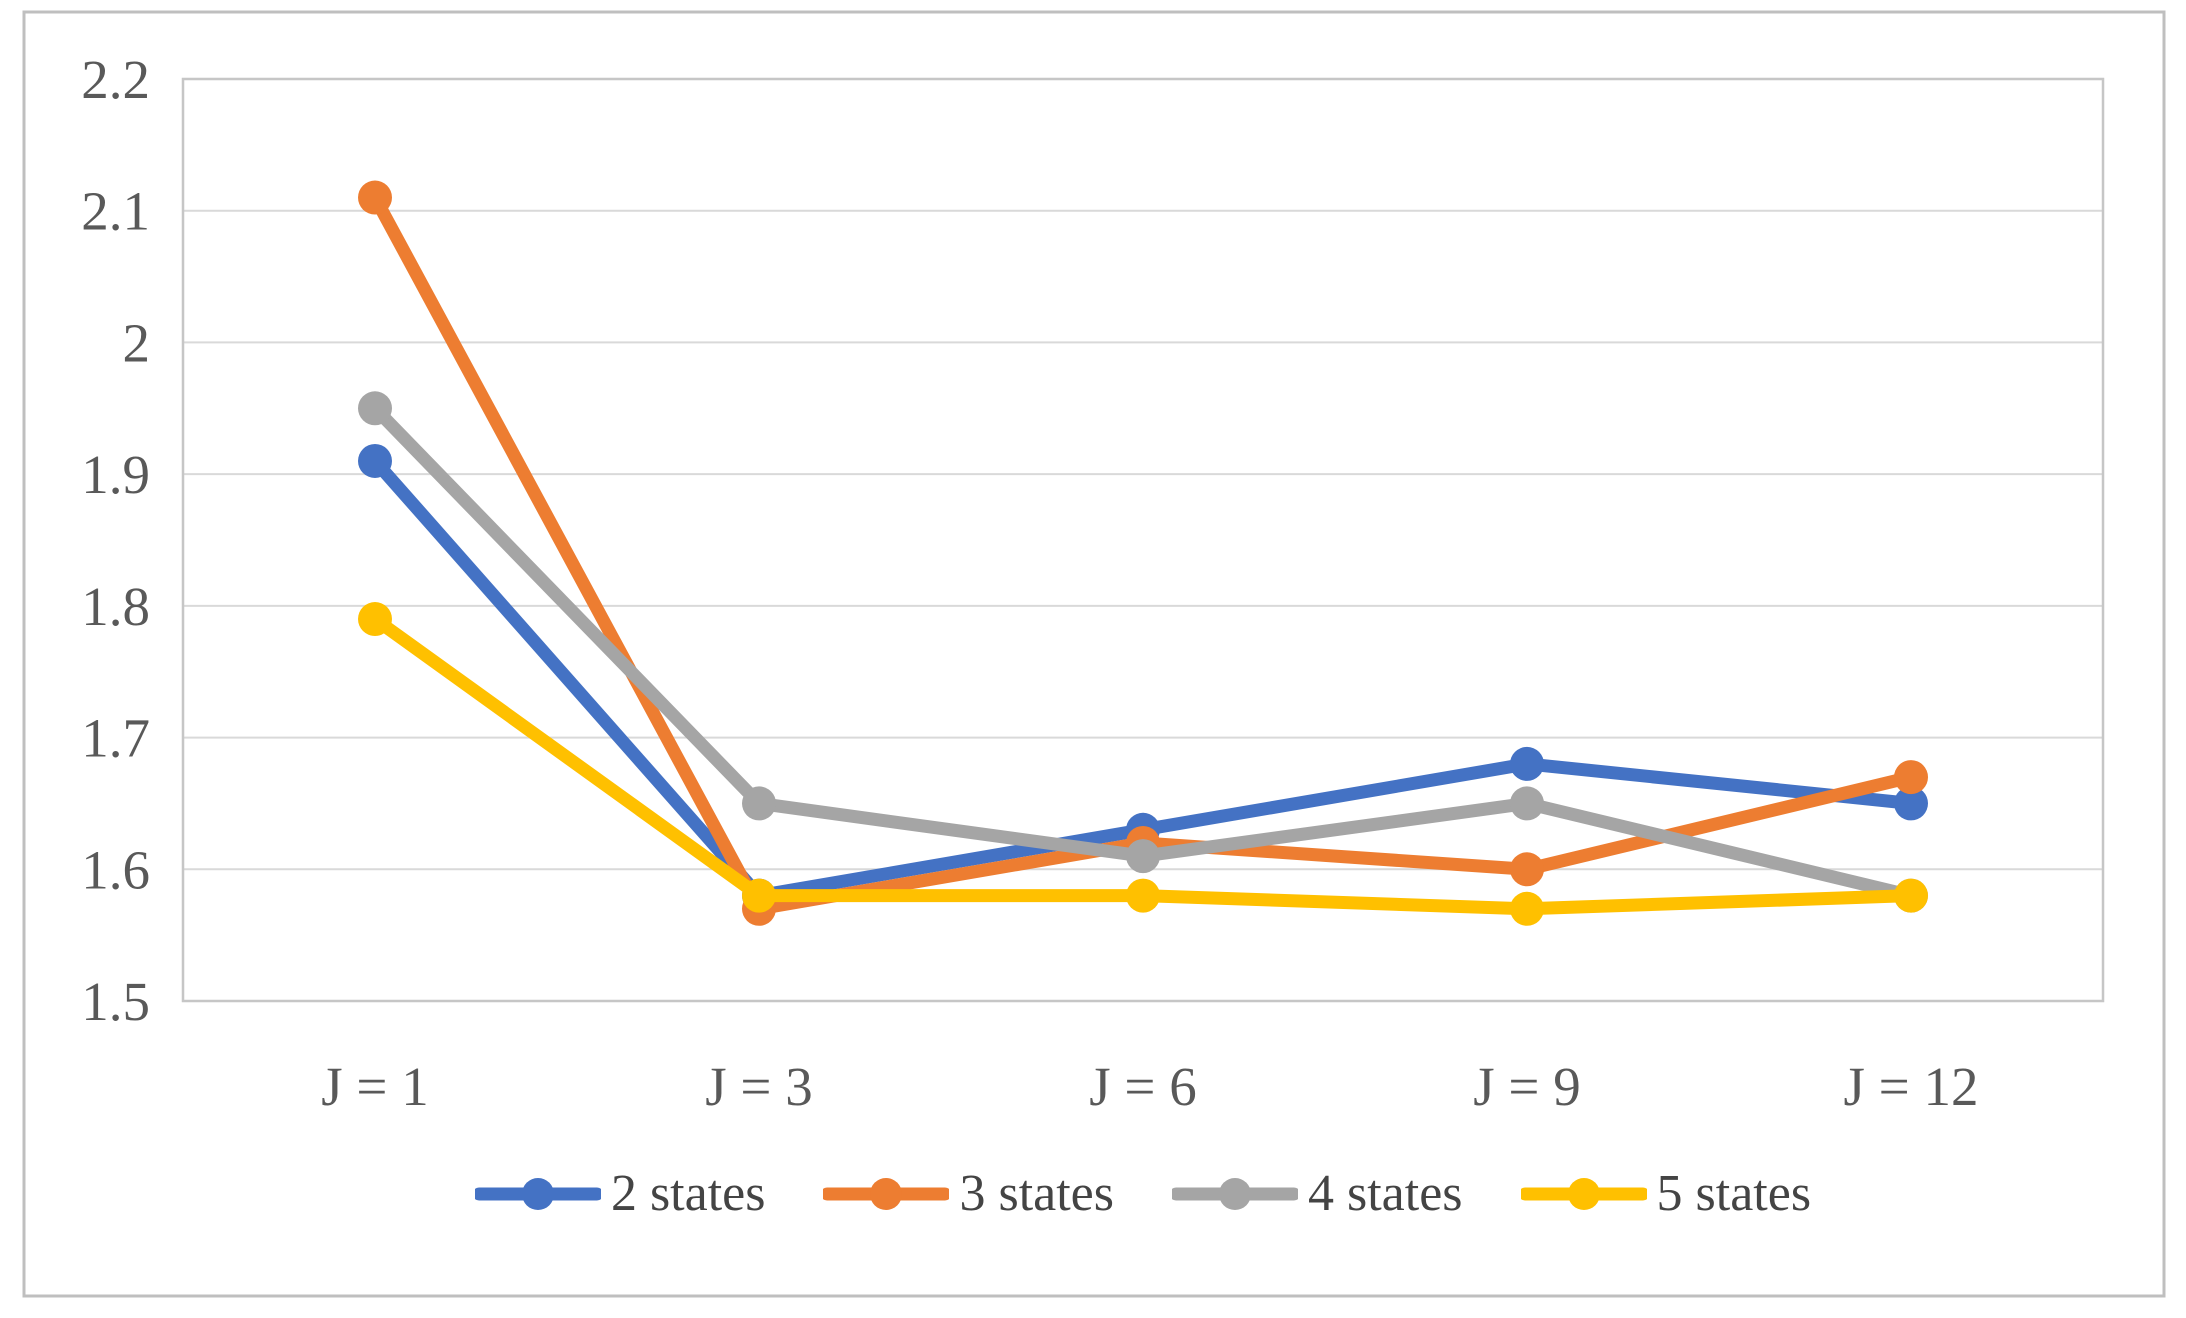  What do you see at coordinates (1036, 1193) in the screenshot?
I see `legend-label: 3 states` at bounding box center [1036, 1193].